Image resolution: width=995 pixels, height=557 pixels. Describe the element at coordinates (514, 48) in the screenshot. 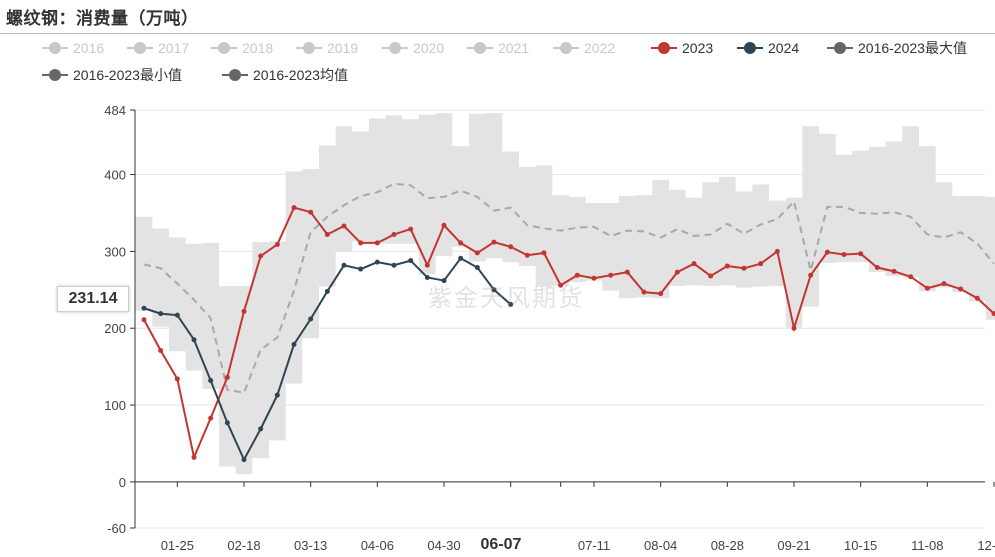

I see `legend-label: 2021` at that location.